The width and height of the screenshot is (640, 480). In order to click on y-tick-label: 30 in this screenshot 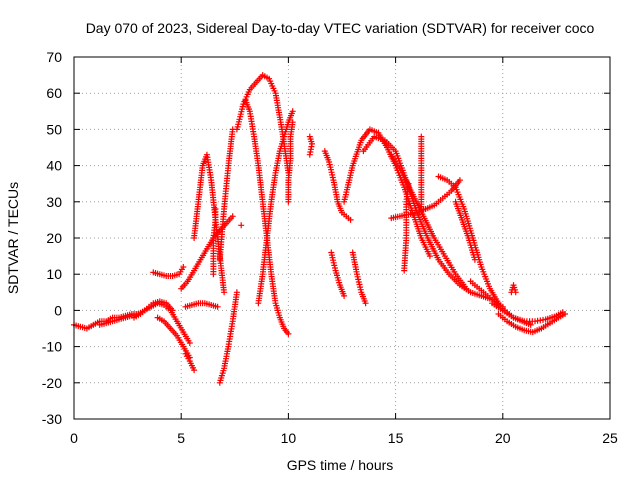, I will do `click(54, 202)`.